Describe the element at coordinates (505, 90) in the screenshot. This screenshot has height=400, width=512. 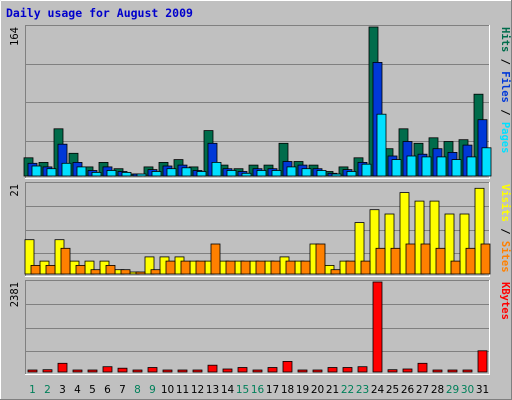
I see `panel-legend: Hits / Files / Pages` at that location.